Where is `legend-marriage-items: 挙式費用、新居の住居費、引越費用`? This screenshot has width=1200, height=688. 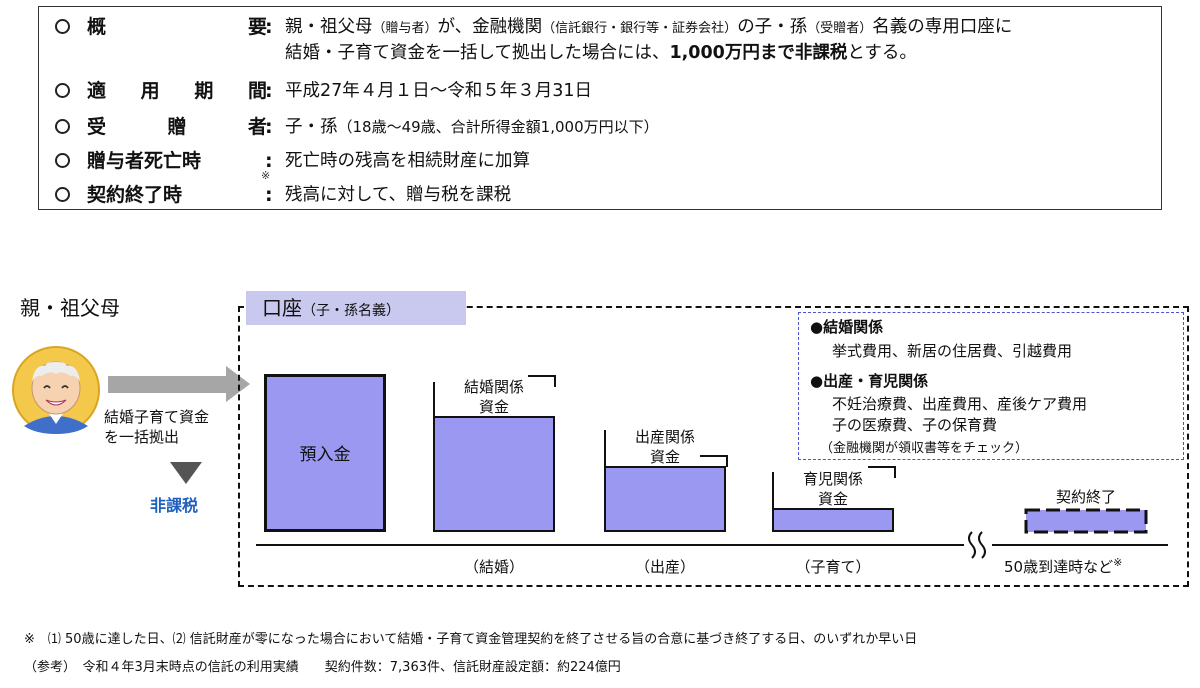 legend-marriage-items: 挙式費用、新居の住居費、引越費用 is located at coordinates (952, 351).